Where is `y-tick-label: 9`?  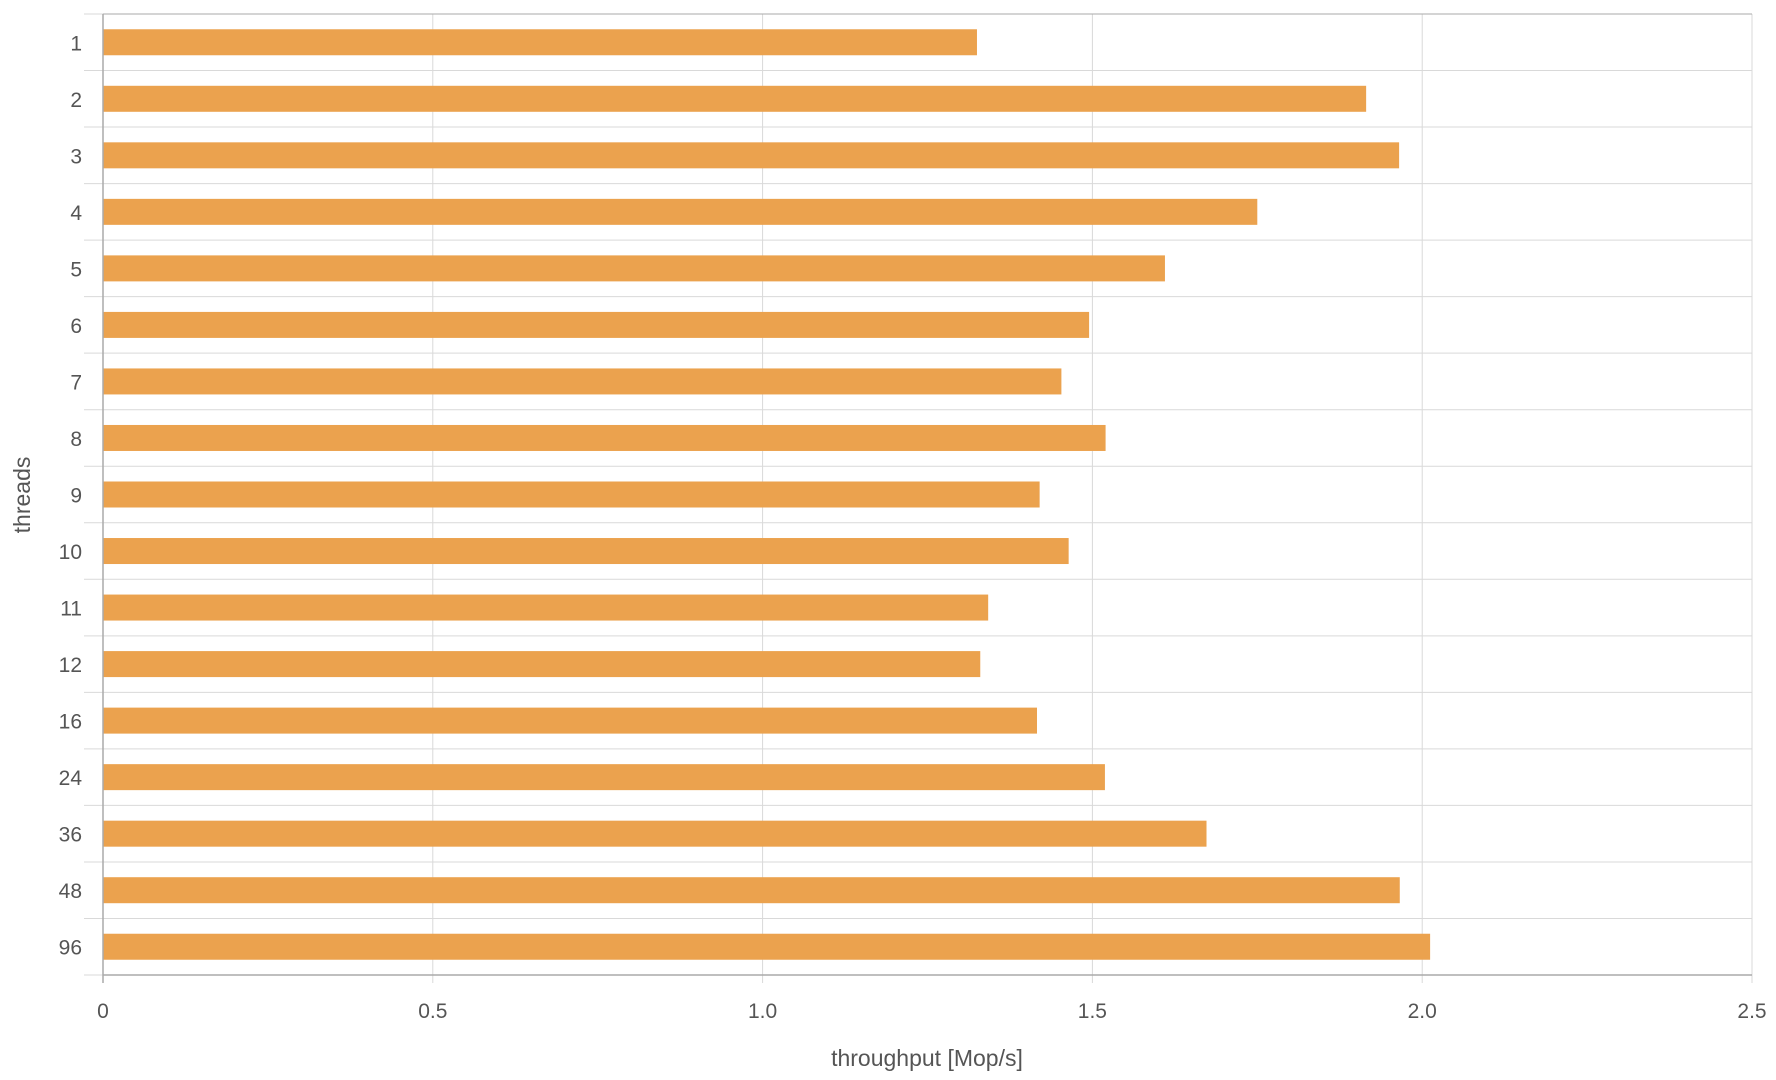 y-tick-label: 9 is located at coordinates (76, 496).